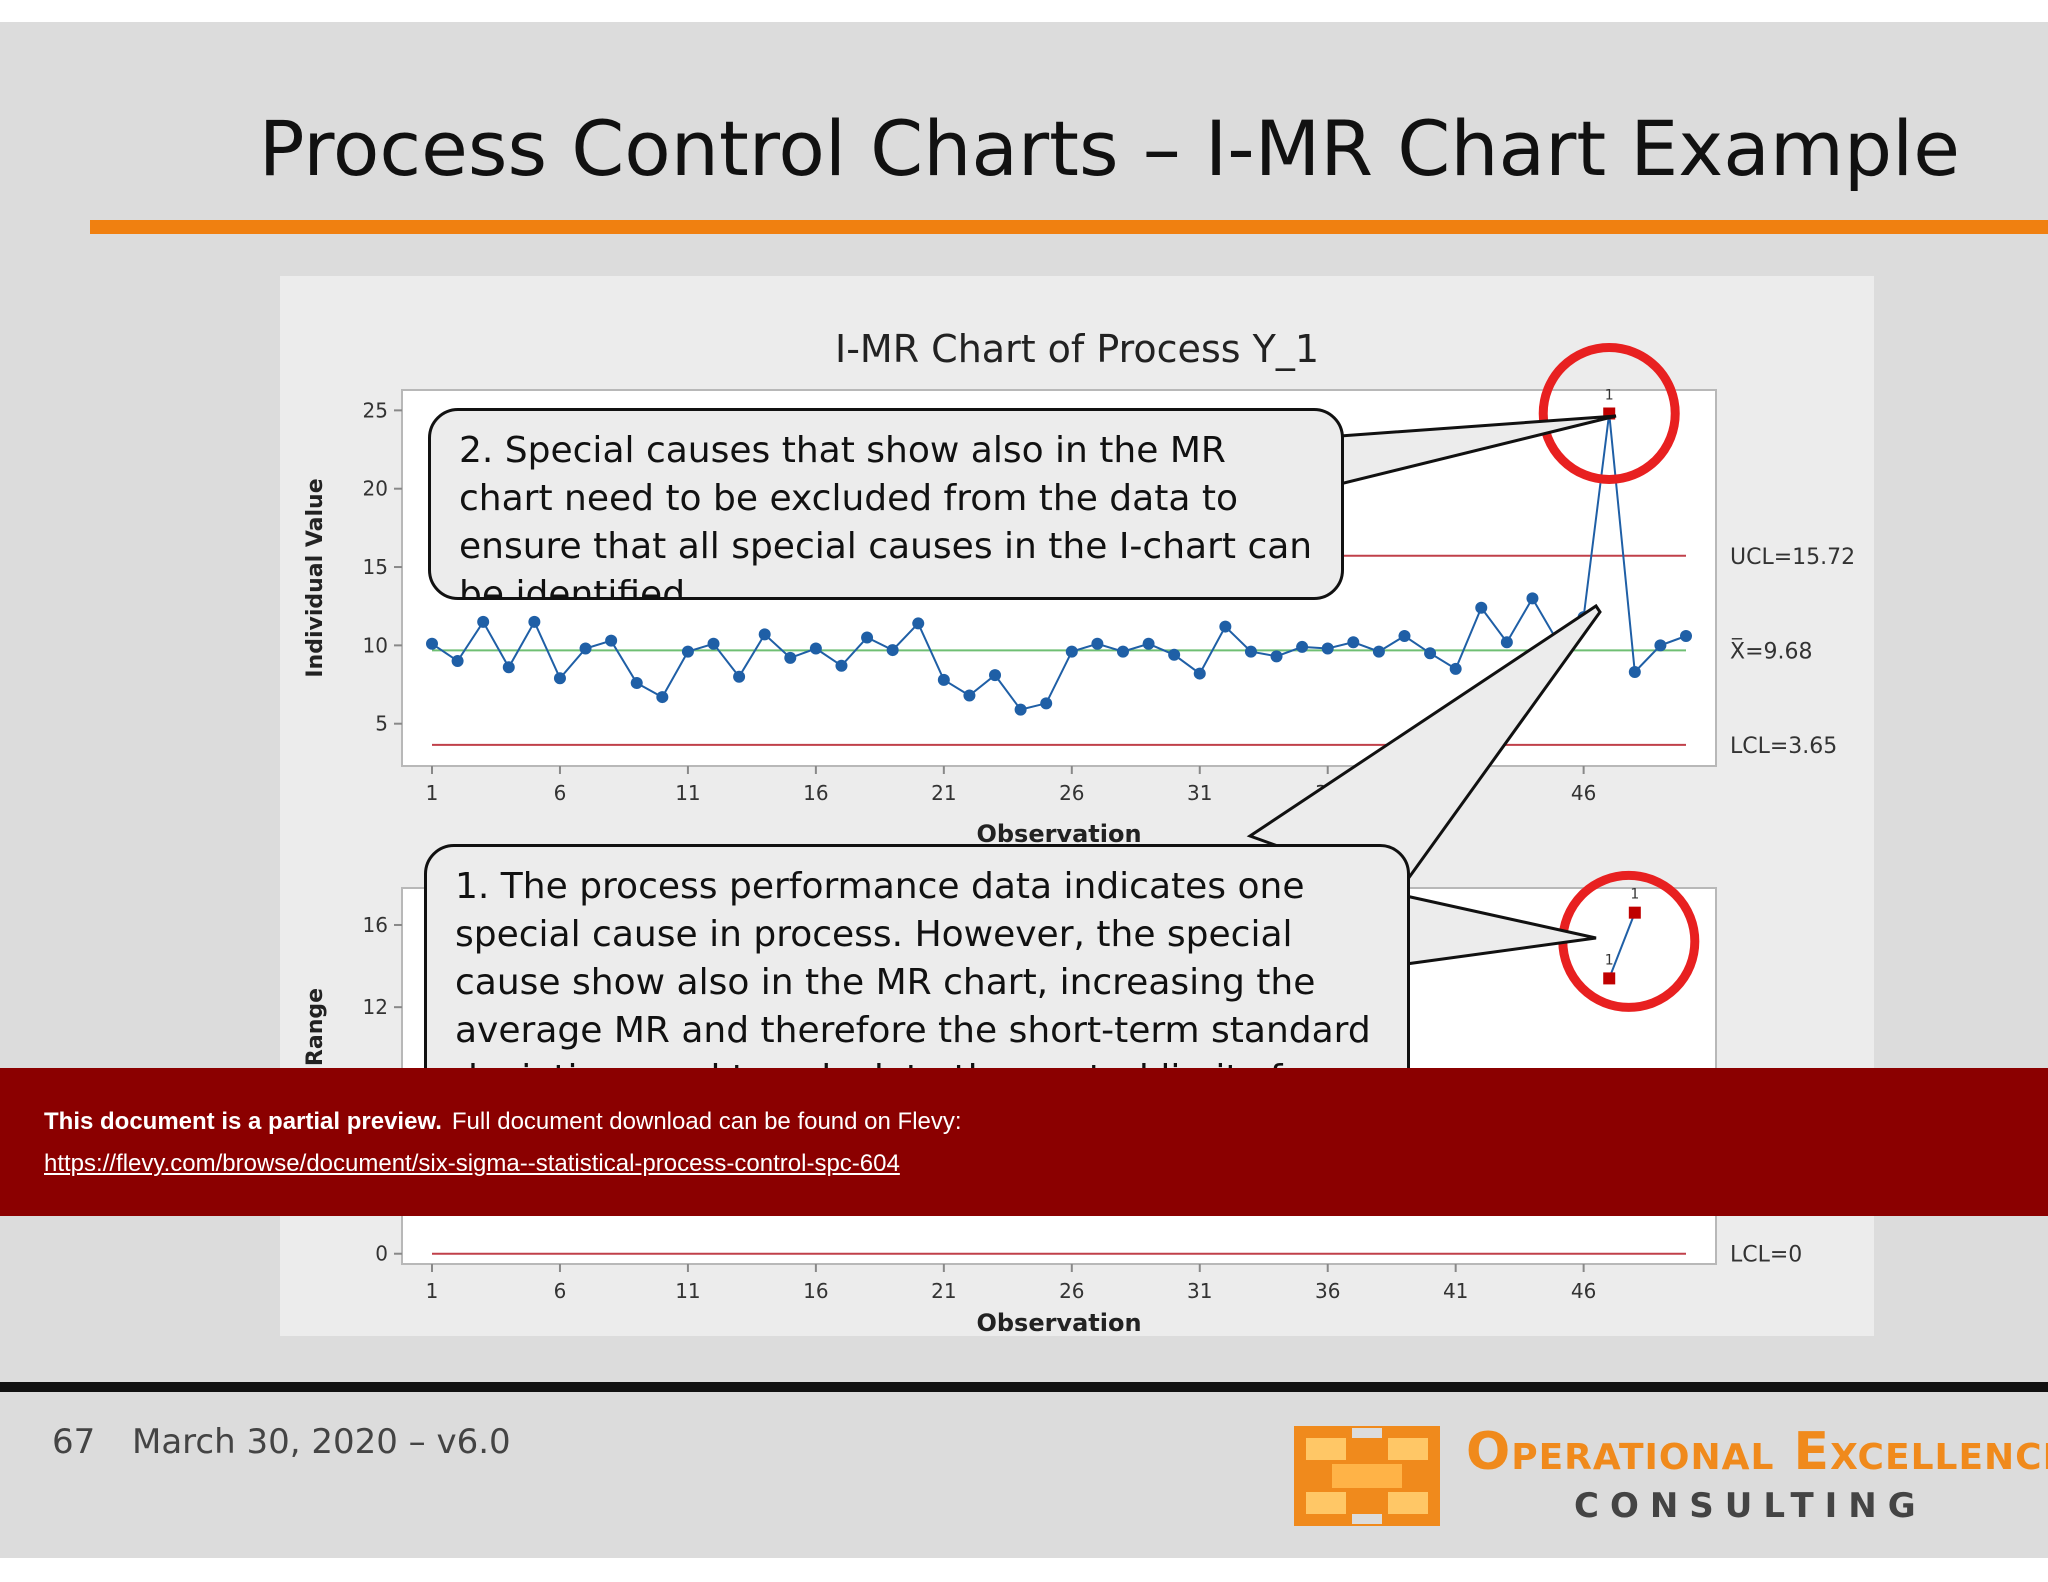 Image resolution: width=2048 pixels, height=1582 pixels. What do you see at coordinates (375, 1007) in the screenshot?
I see `y-tick-label: 12` at bounding box center [375, 1007].